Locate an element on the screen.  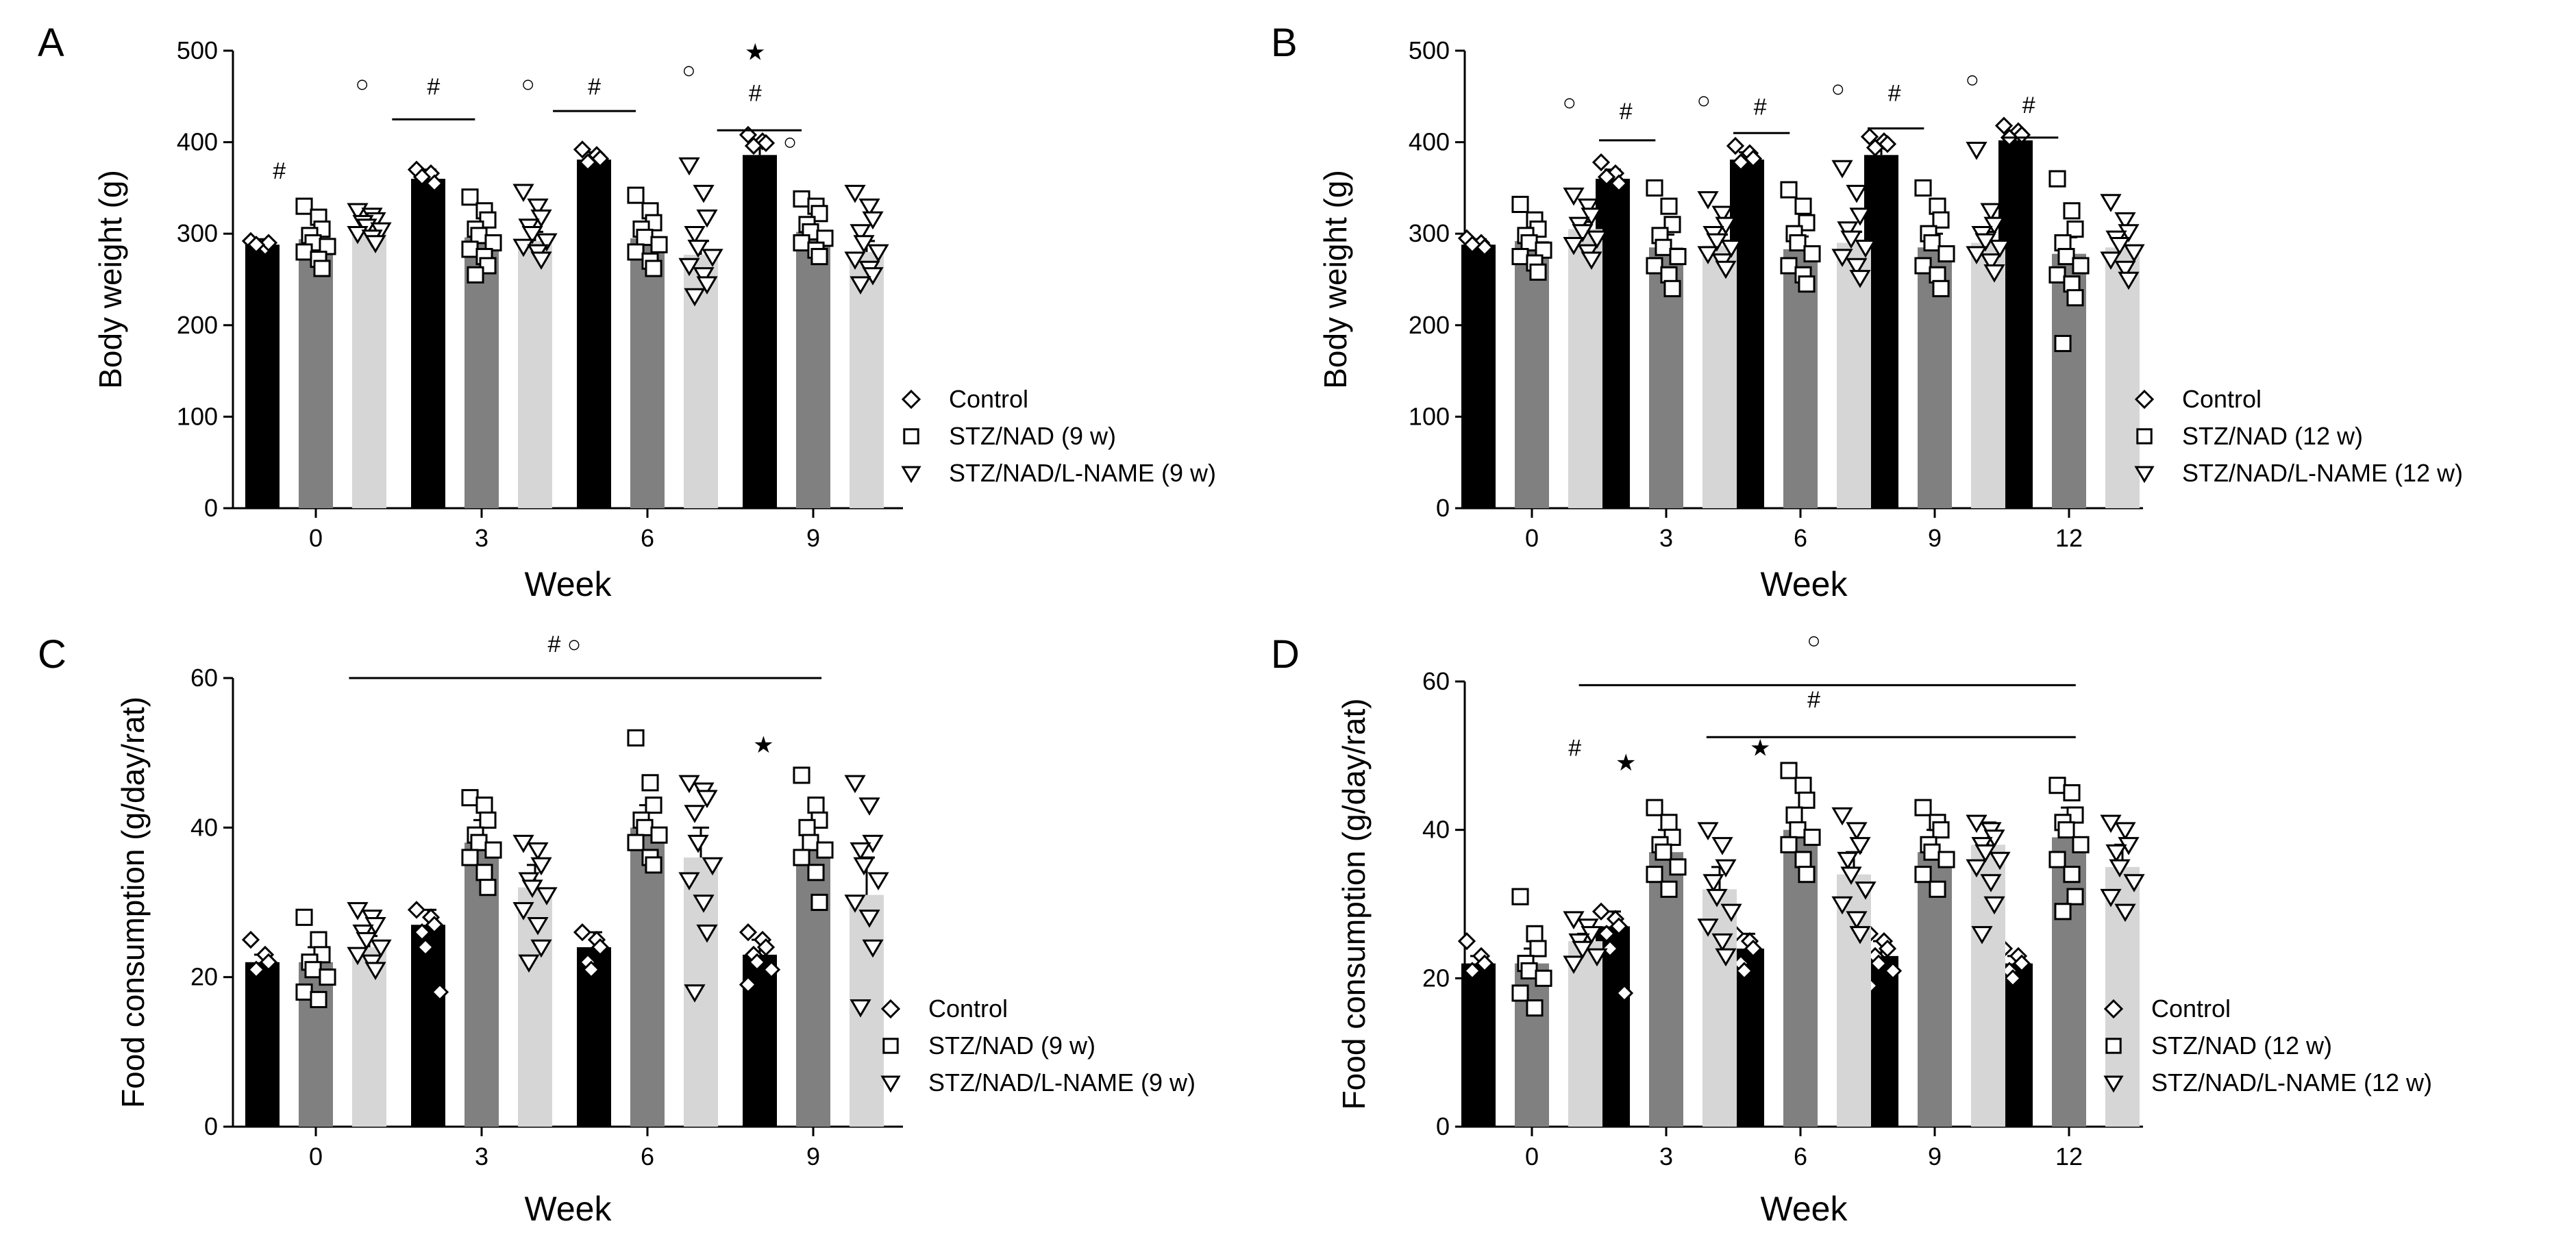
y-axis-label: Food consumption (g/day/rat) is located at coordinates (1354, 904).